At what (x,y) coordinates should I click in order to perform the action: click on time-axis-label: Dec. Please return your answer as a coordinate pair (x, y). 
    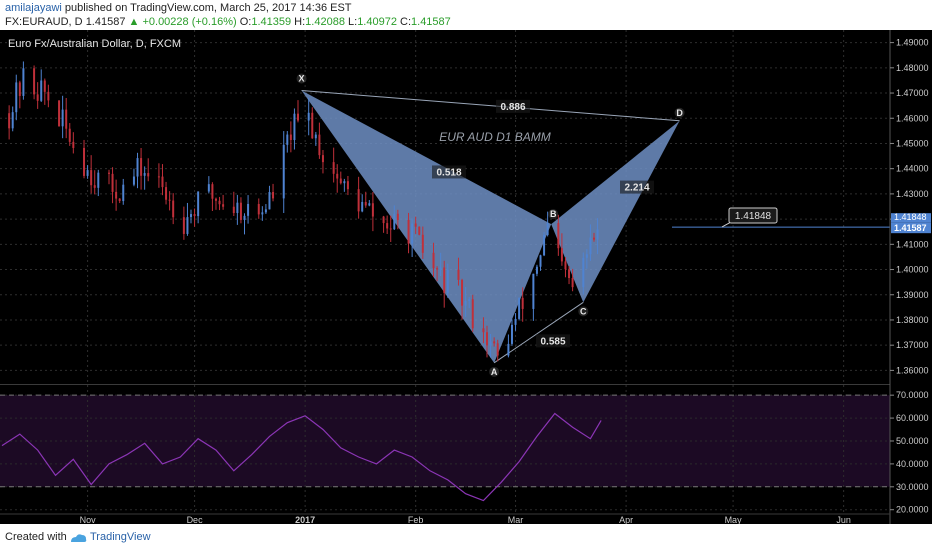
    Looking at the image, I should click on (195, 519).